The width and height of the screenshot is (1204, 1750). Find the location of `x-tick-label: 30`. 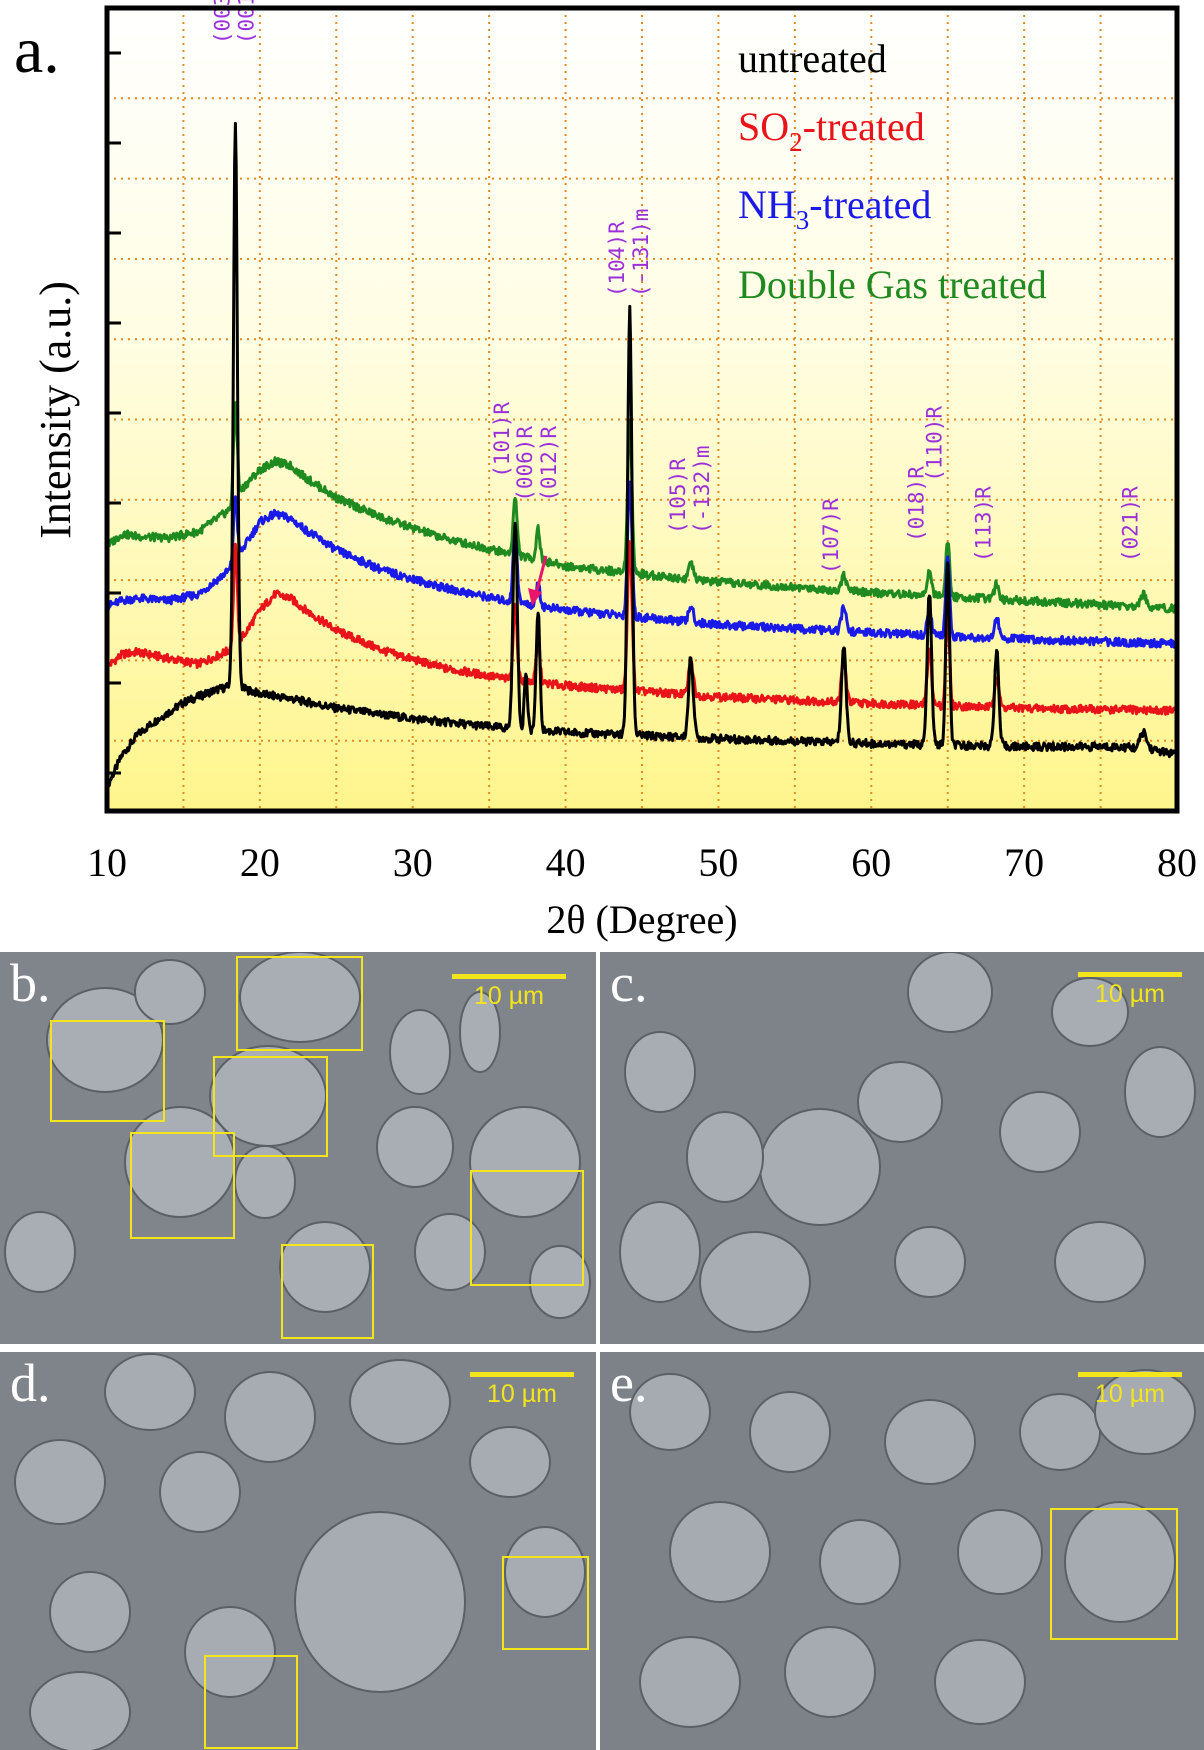

x-tick-label: 30 is located at coordinates (413, 862).